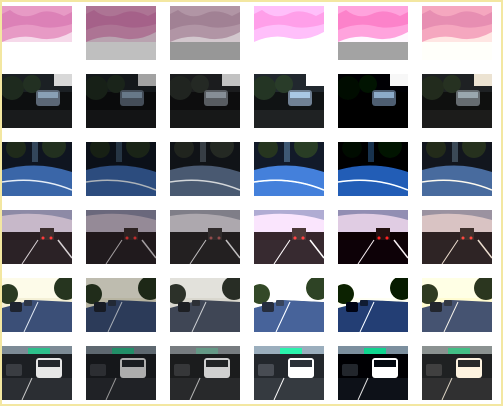 The width and height of the screenshot is (503, 406). I want to click on thumbnail-sky-sunset-grayish, so click(205, 33).